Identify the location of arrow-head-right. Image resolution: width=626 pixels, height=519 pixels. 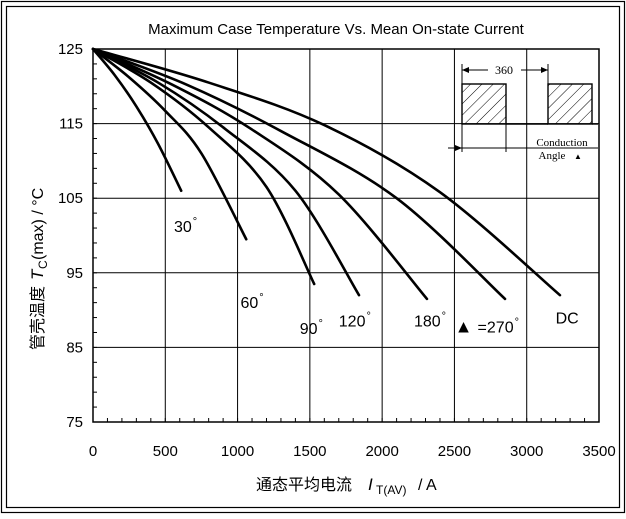
(544, 70).